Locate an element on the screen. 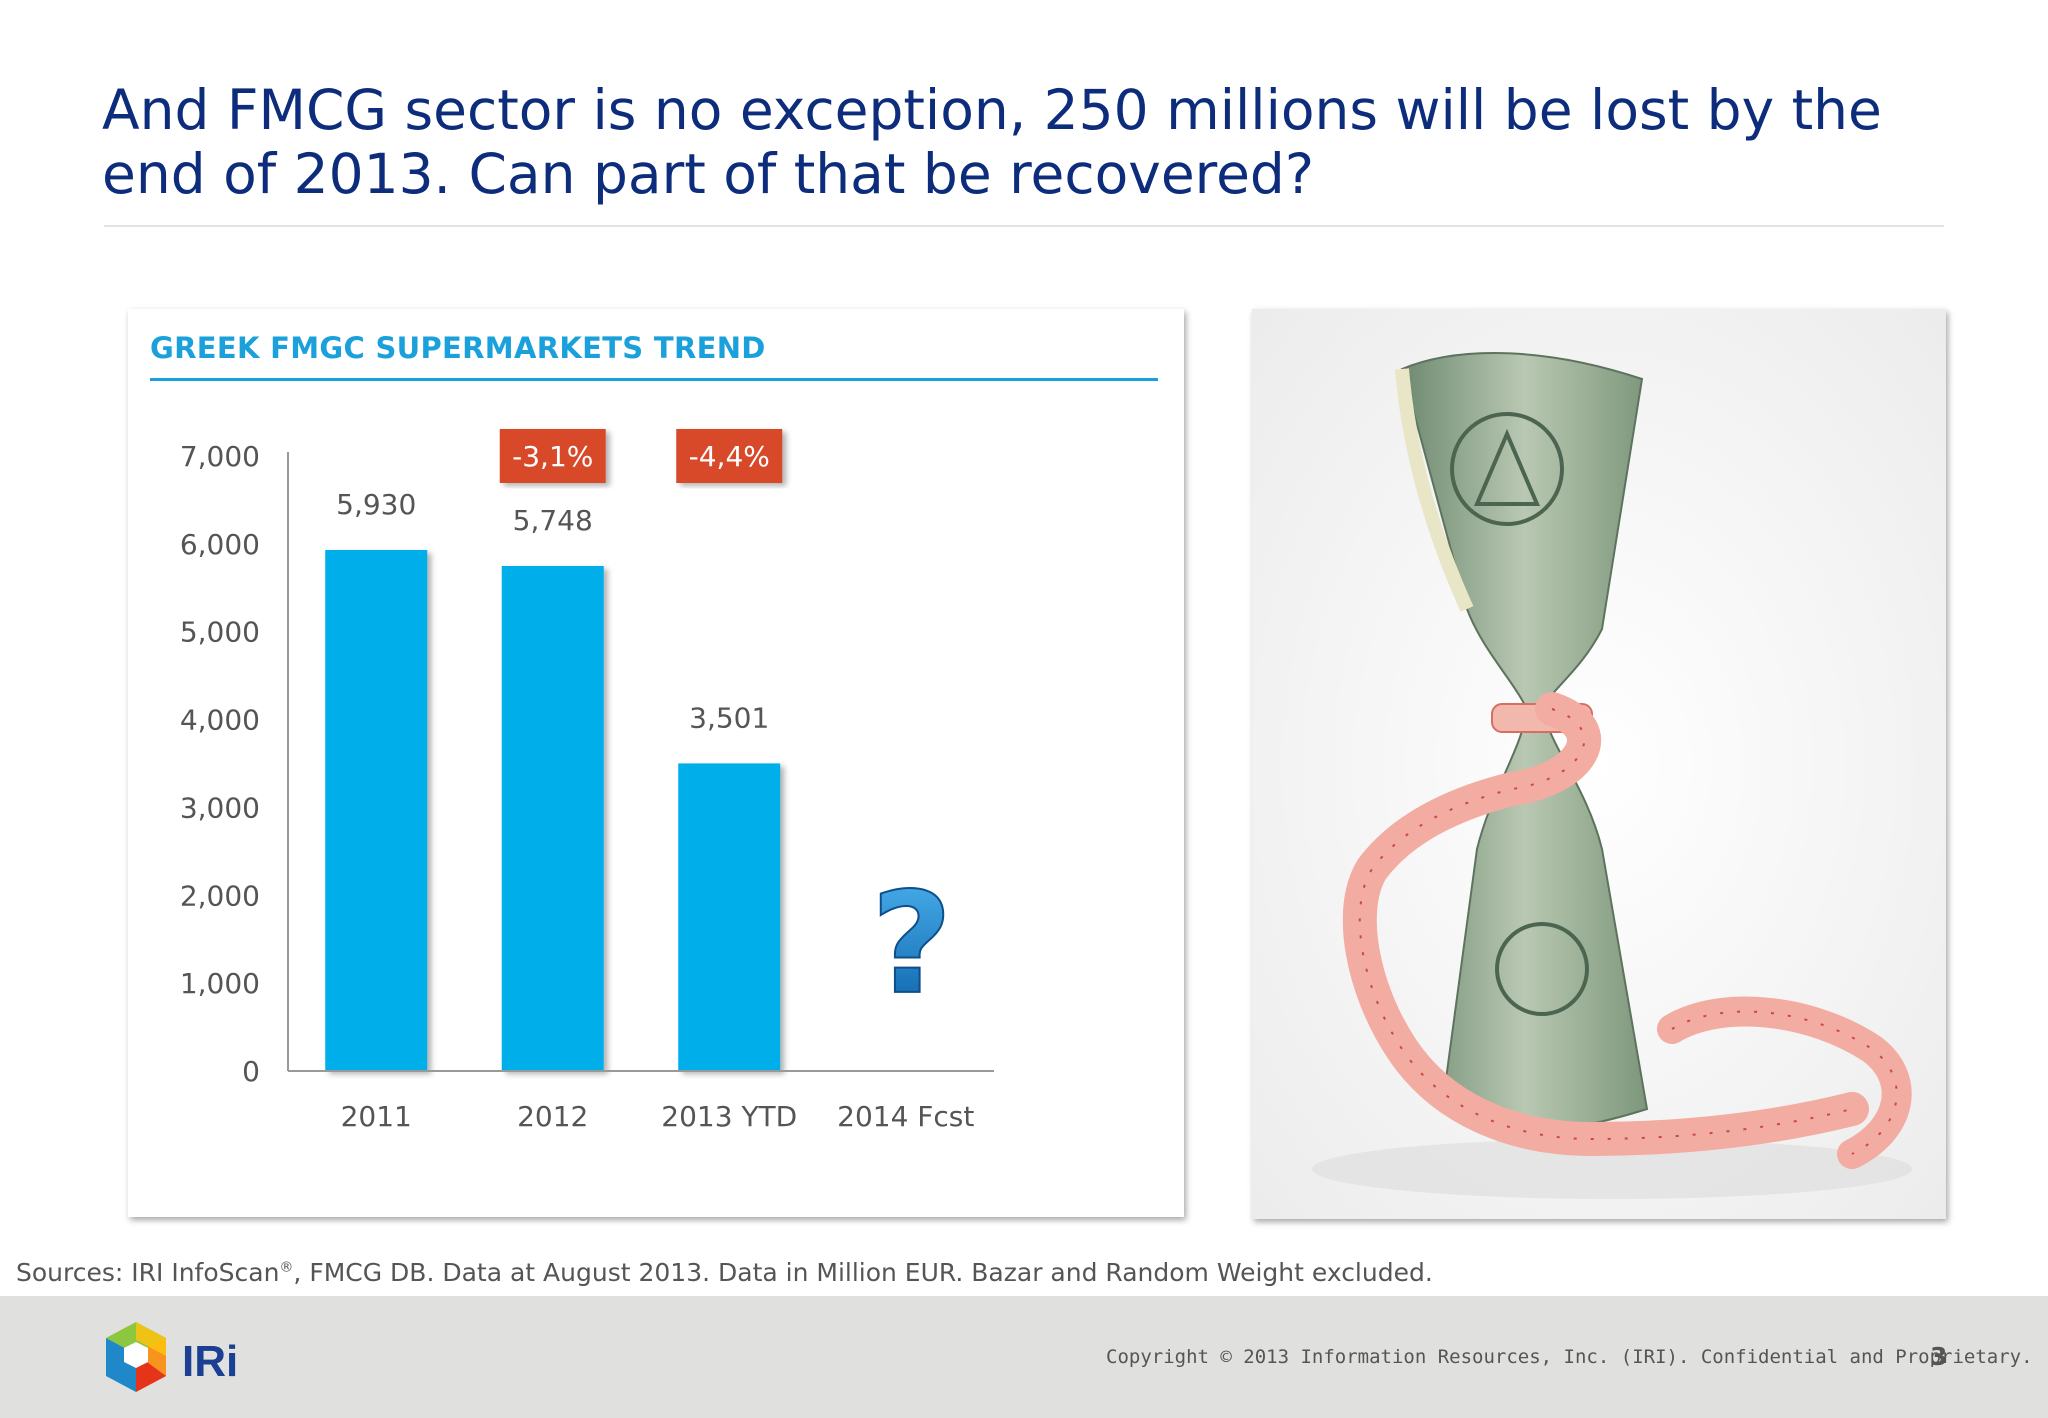  x-tick-label: 2011 is located at coordinates (376, 1116).